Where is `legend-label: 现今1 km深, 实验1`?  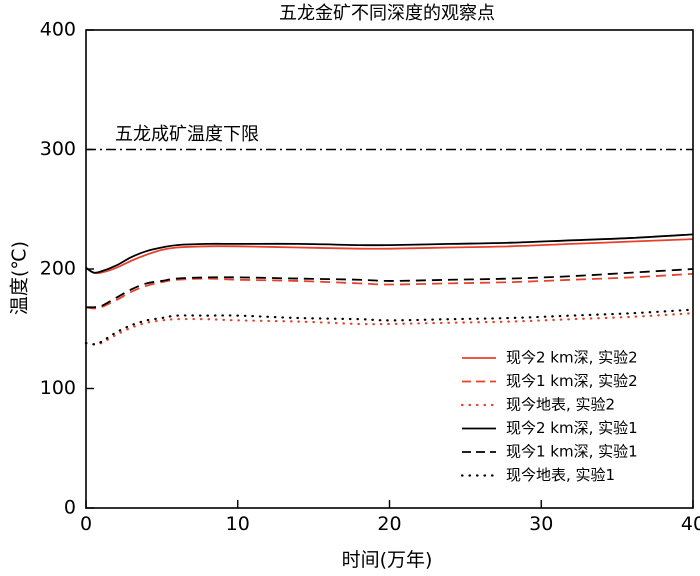
legend-label: 现今1 km深, 实验1 is located at coordinates (572, 452).